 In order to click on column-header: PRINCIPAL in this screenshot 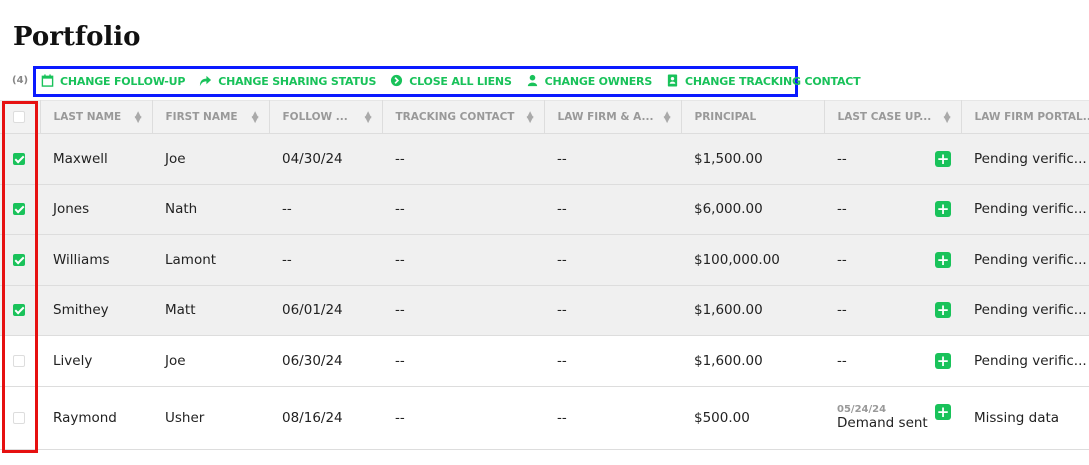, I will do `click(753, 117)`.